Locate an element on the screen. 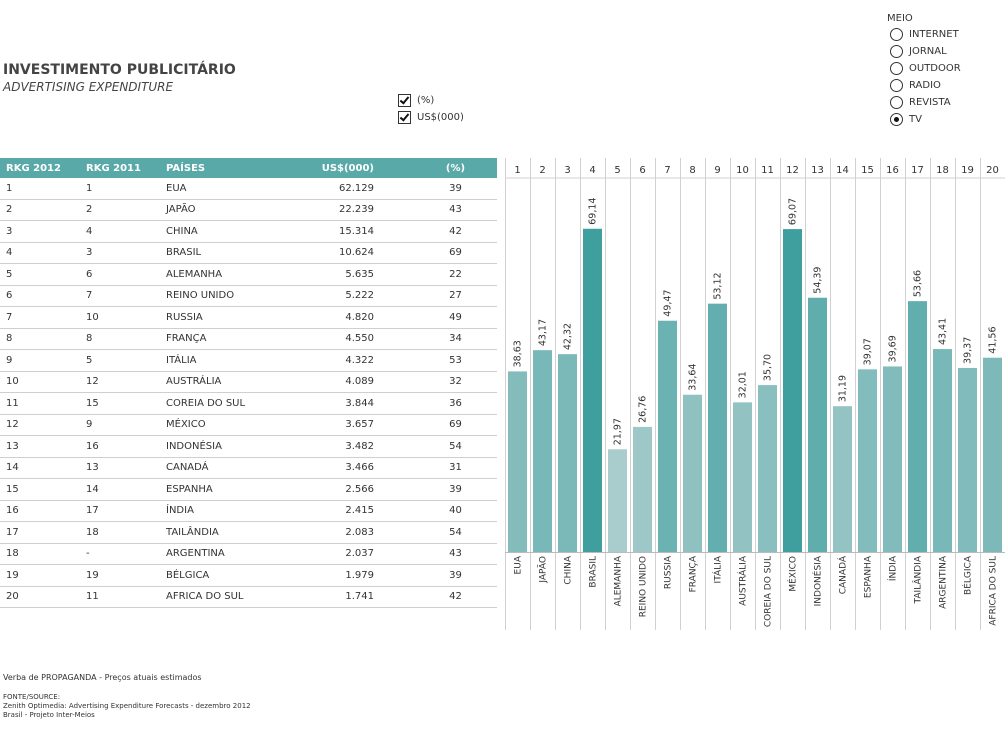  media-selector-label: MEIO is located at coordinates (900, 18).